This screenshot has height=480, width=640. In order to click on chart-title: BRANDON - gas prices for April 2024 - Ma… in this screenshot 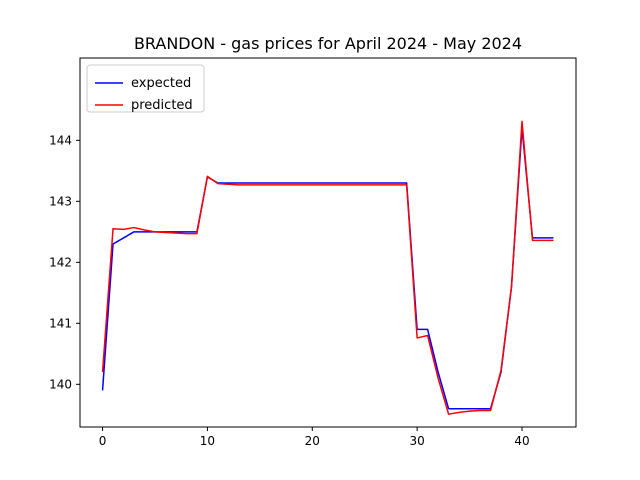, I will do `click(328, 43)`.